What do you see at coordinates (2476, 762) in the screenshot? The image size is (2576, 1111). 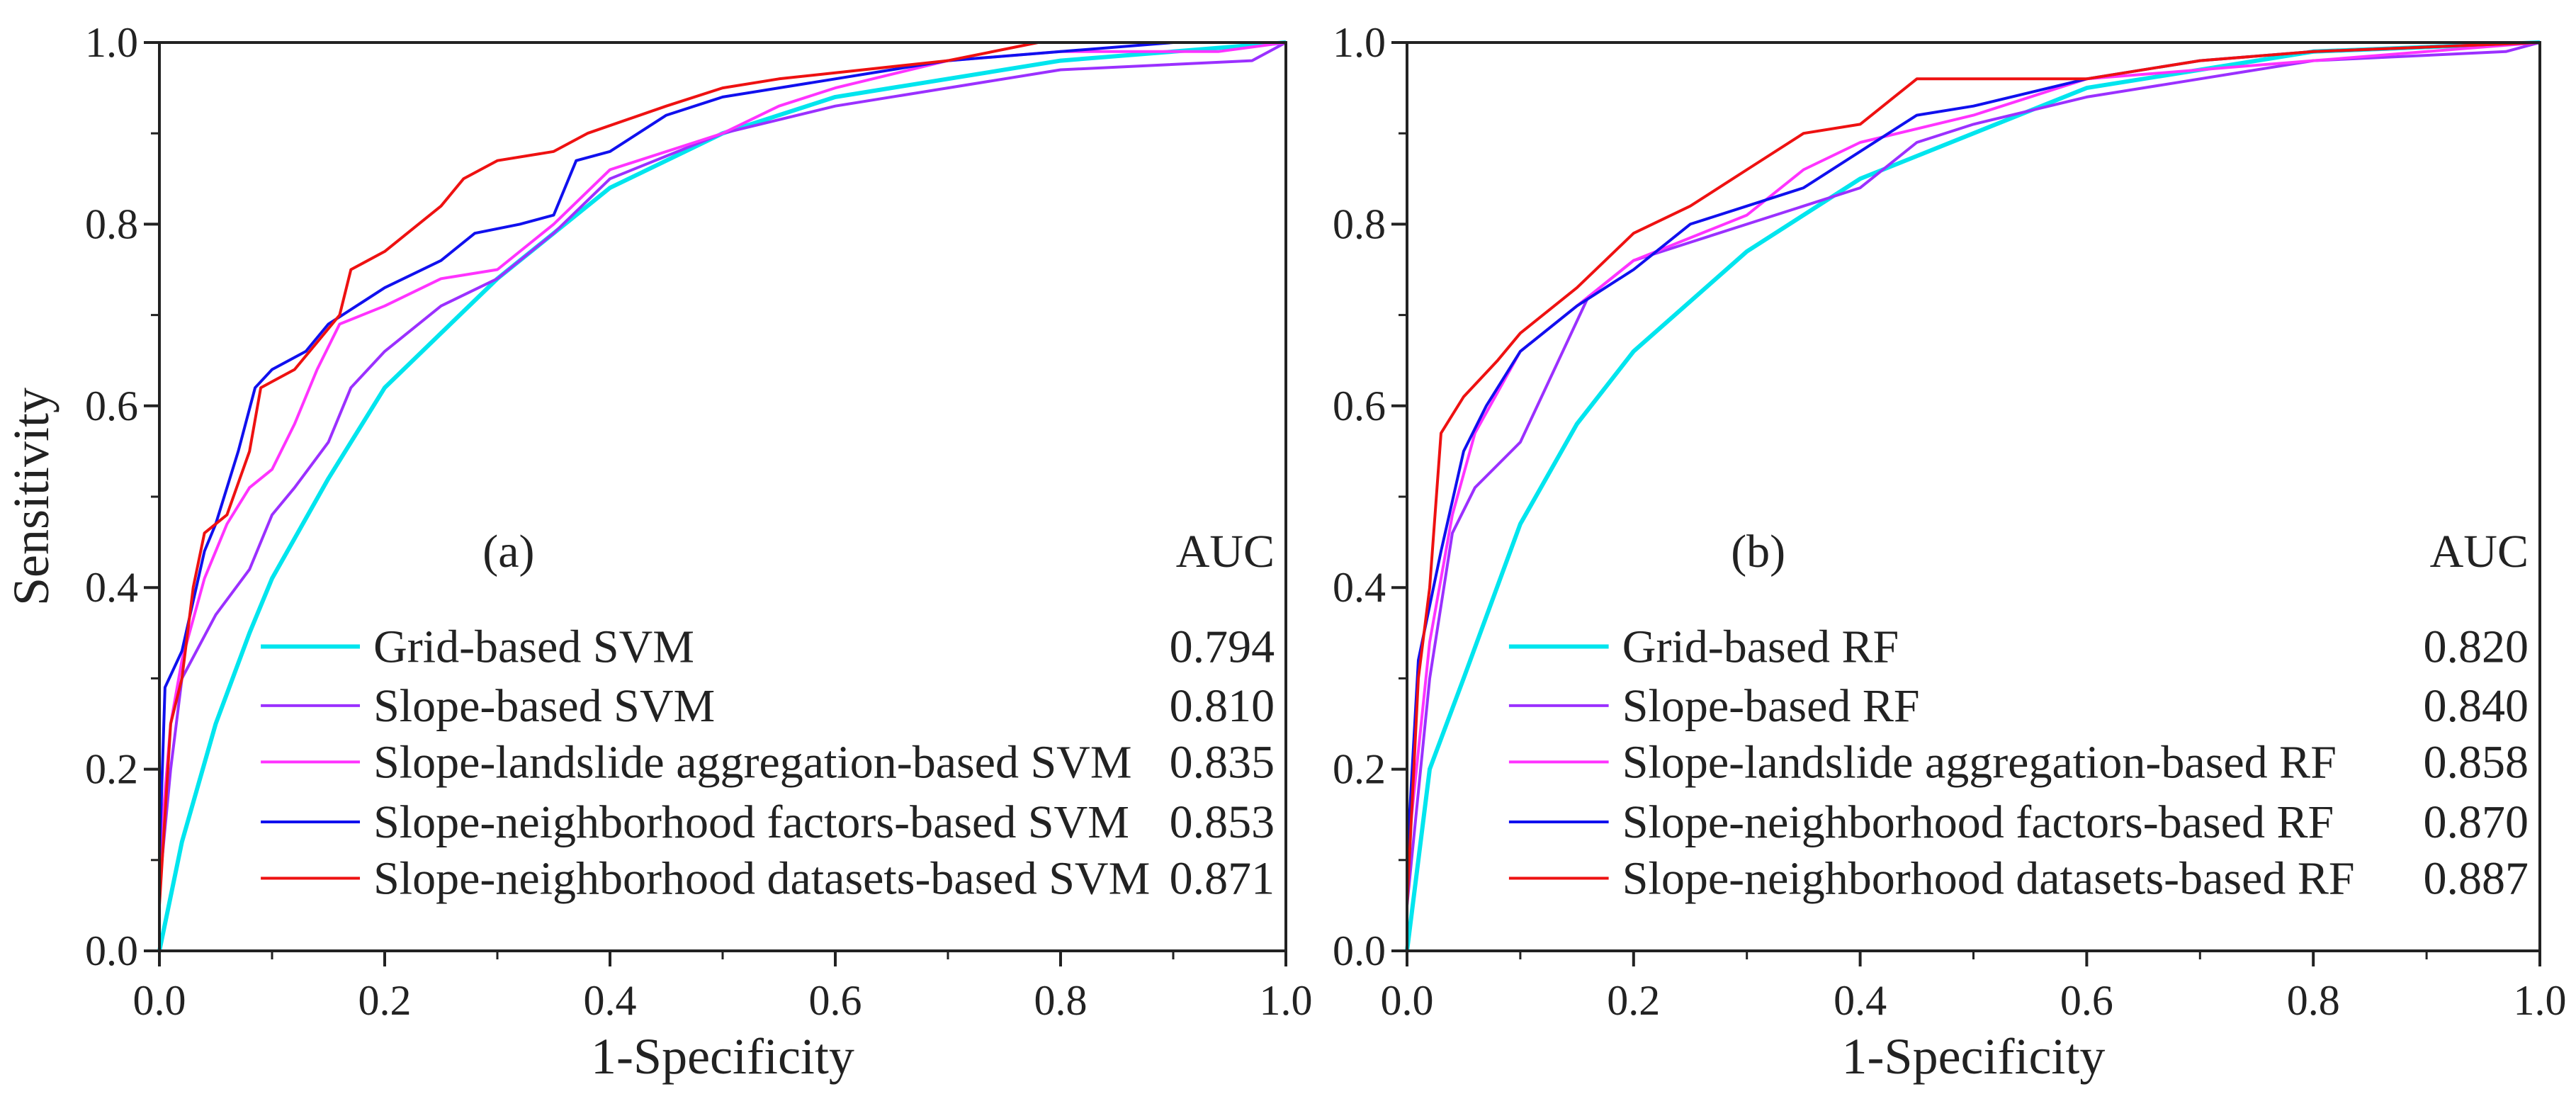 I see `legend-auc-value: 0.858` at bounding box center [2476, 762].